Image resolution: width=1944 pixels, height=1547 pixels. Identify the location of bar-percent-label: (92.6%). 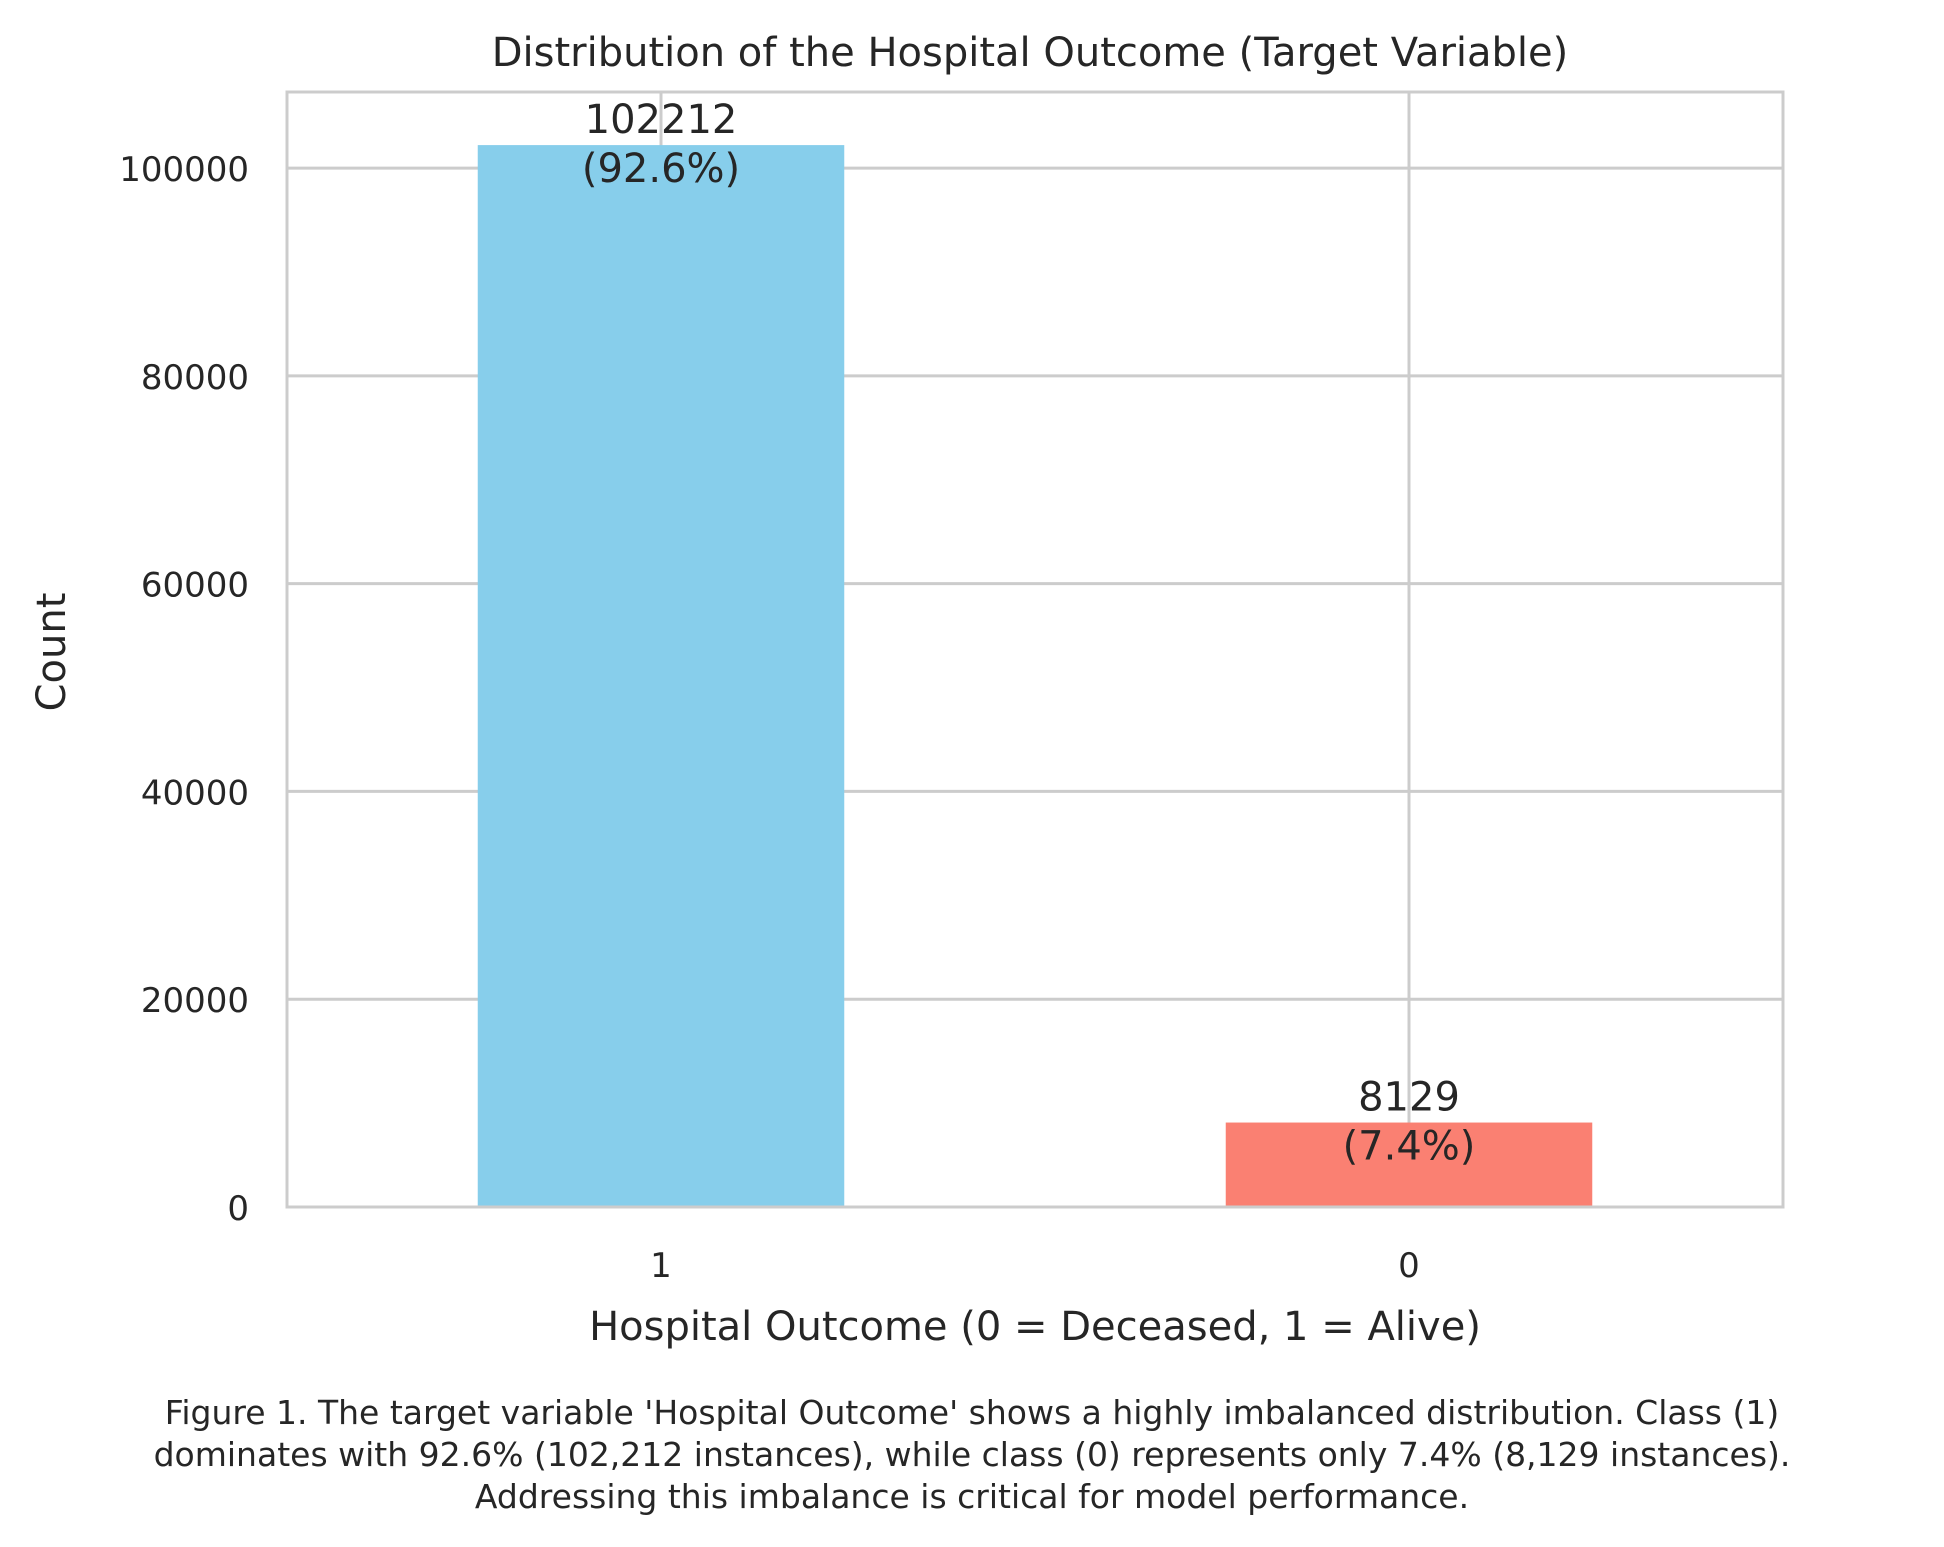
(661, 169).